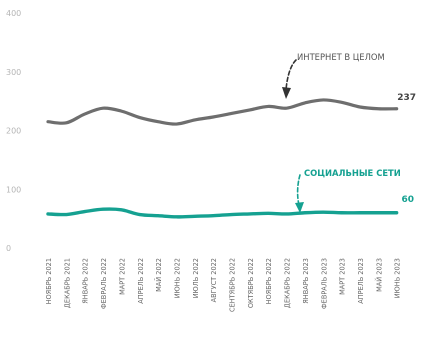 The width and height of the screenshot is (423, 343). I want to click on series-line-social, so click(222, 213).